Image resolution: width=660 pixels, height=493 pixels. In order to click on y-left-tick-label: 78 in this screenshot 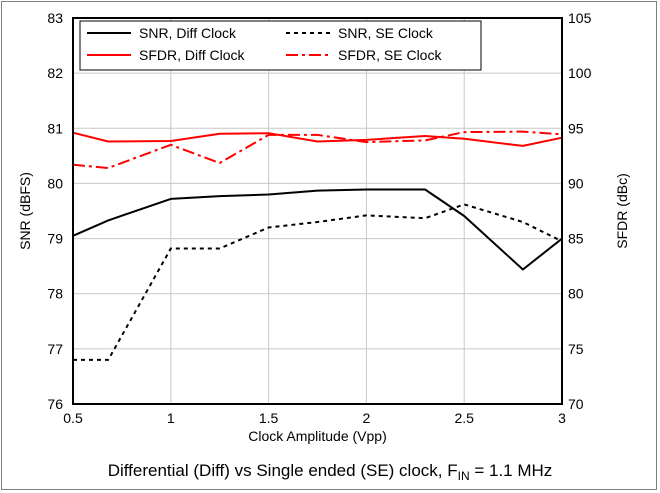, I will do `click(55, 294)`.